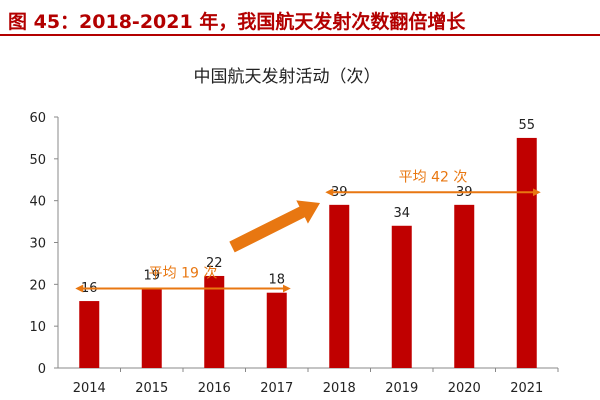 The image size is (600, 400). What do you see at coordinates (237, 22) in the screenshot?
I see `figure-title: 图 45：2018-2021 年，我国航天发射次数翻倍增长` at bounding box center [237, 22].